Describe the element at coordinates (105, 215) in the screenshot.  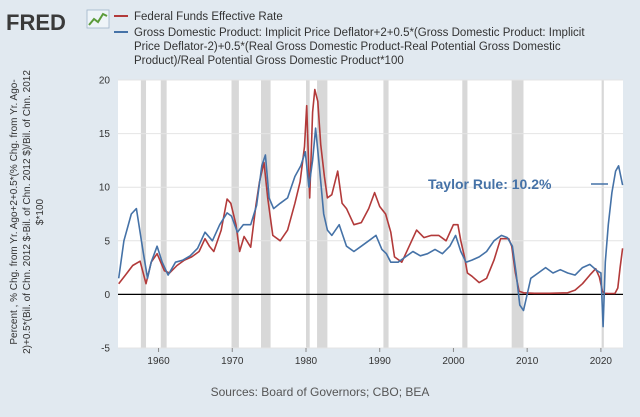
I see `y-tick-labels: -5 0 5 10 15 20` at that location.